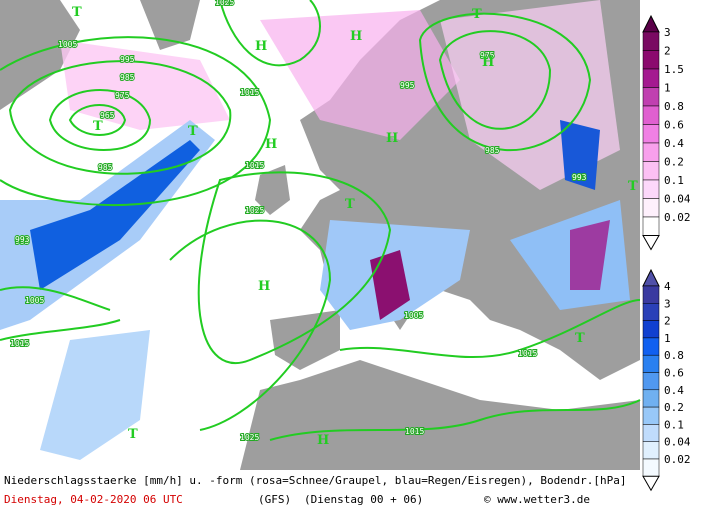 Image resolution: width=704 pixels, height=517 pixels. I want to click on scale-label: 3, so click(667, 32).